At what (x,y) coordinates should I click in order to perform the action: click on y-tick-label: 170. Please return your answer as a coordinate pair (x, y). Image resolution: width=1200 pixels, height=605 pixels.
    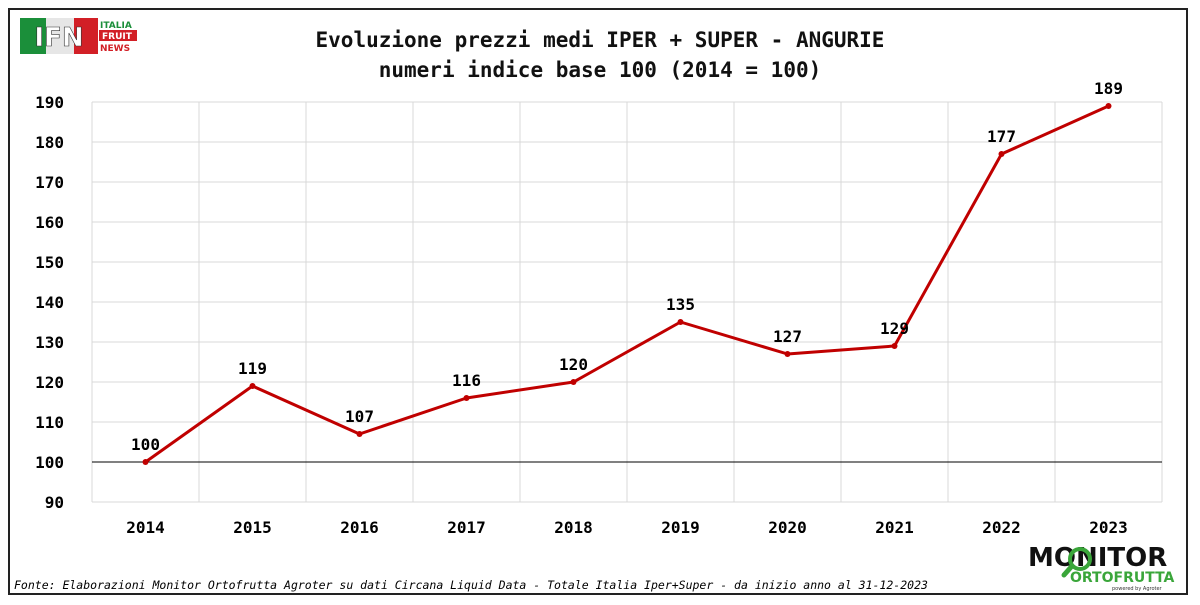
    Looking at the image, I should click on (49, 182).